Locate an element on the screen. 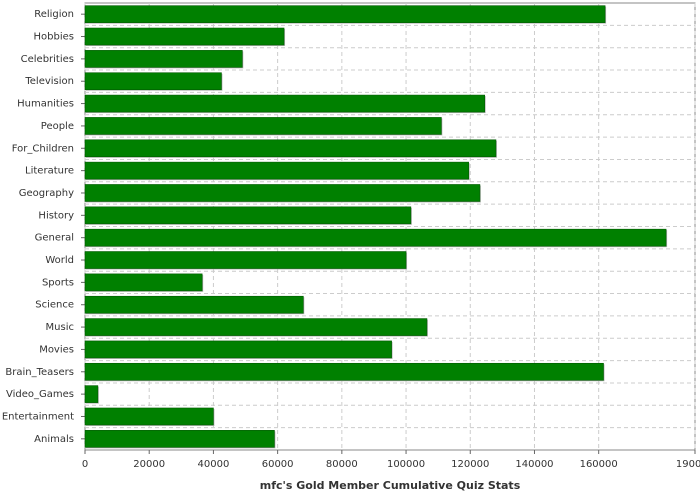 This screenshot has width=700, height=500. y-tick-label: General is located at coordinates (54, 238).